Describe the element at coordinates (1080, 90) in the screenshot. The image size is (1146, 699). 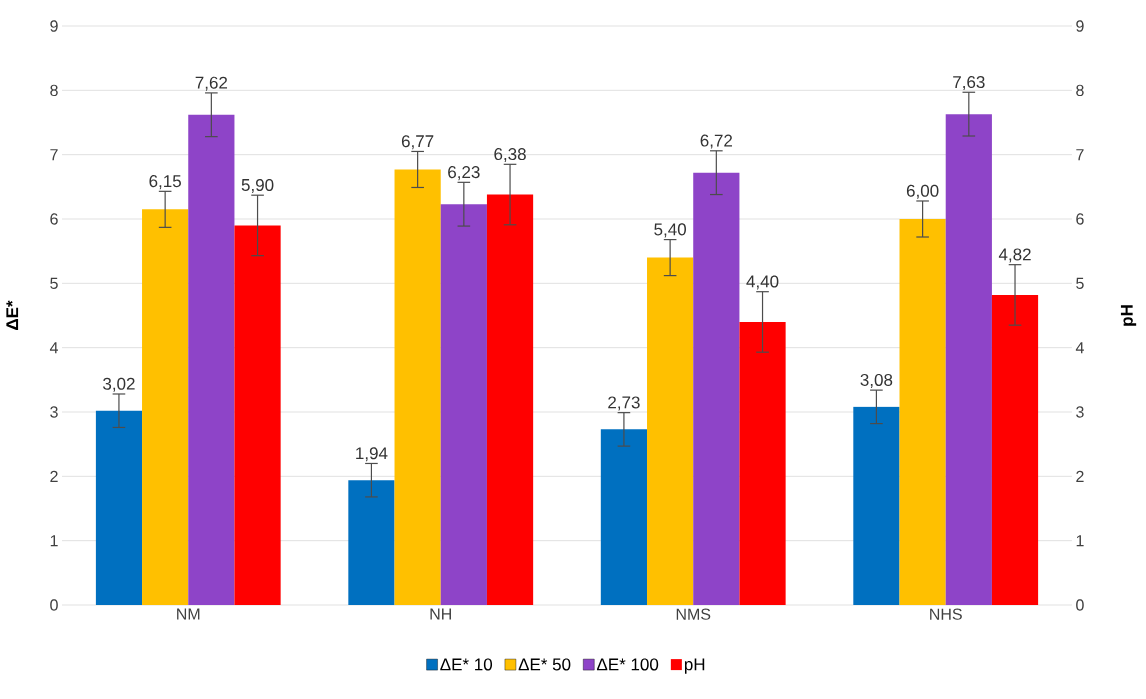
I see `y2-tick-label: 8` at that location.